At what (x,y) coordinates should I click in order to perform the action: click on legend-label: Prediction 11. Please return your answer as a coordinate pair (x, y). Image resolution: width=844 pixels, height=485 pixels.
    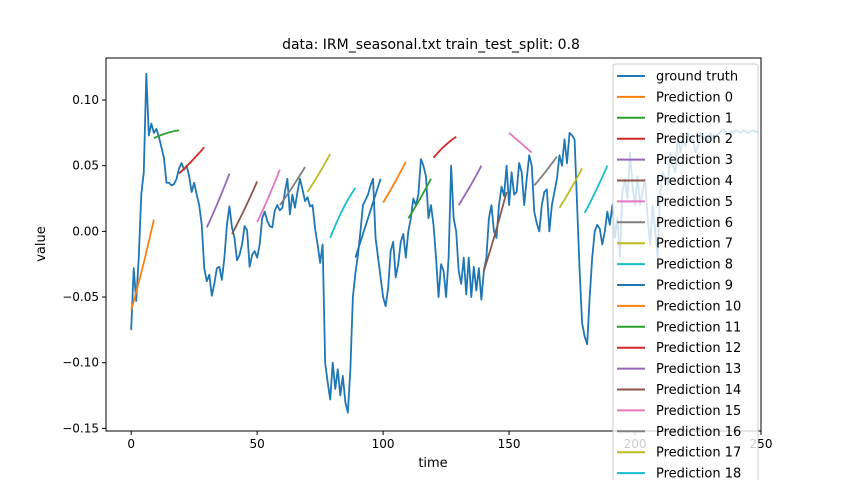
    Looking at the image, I should click on (698, 327).